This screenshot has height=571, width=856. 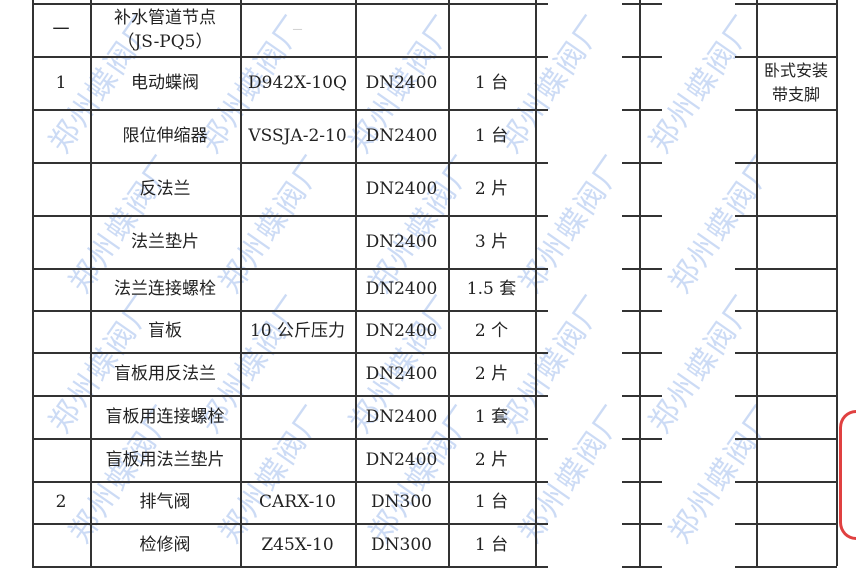 I want to click on cell-qty: 3 片, so click(x=491, y=241).